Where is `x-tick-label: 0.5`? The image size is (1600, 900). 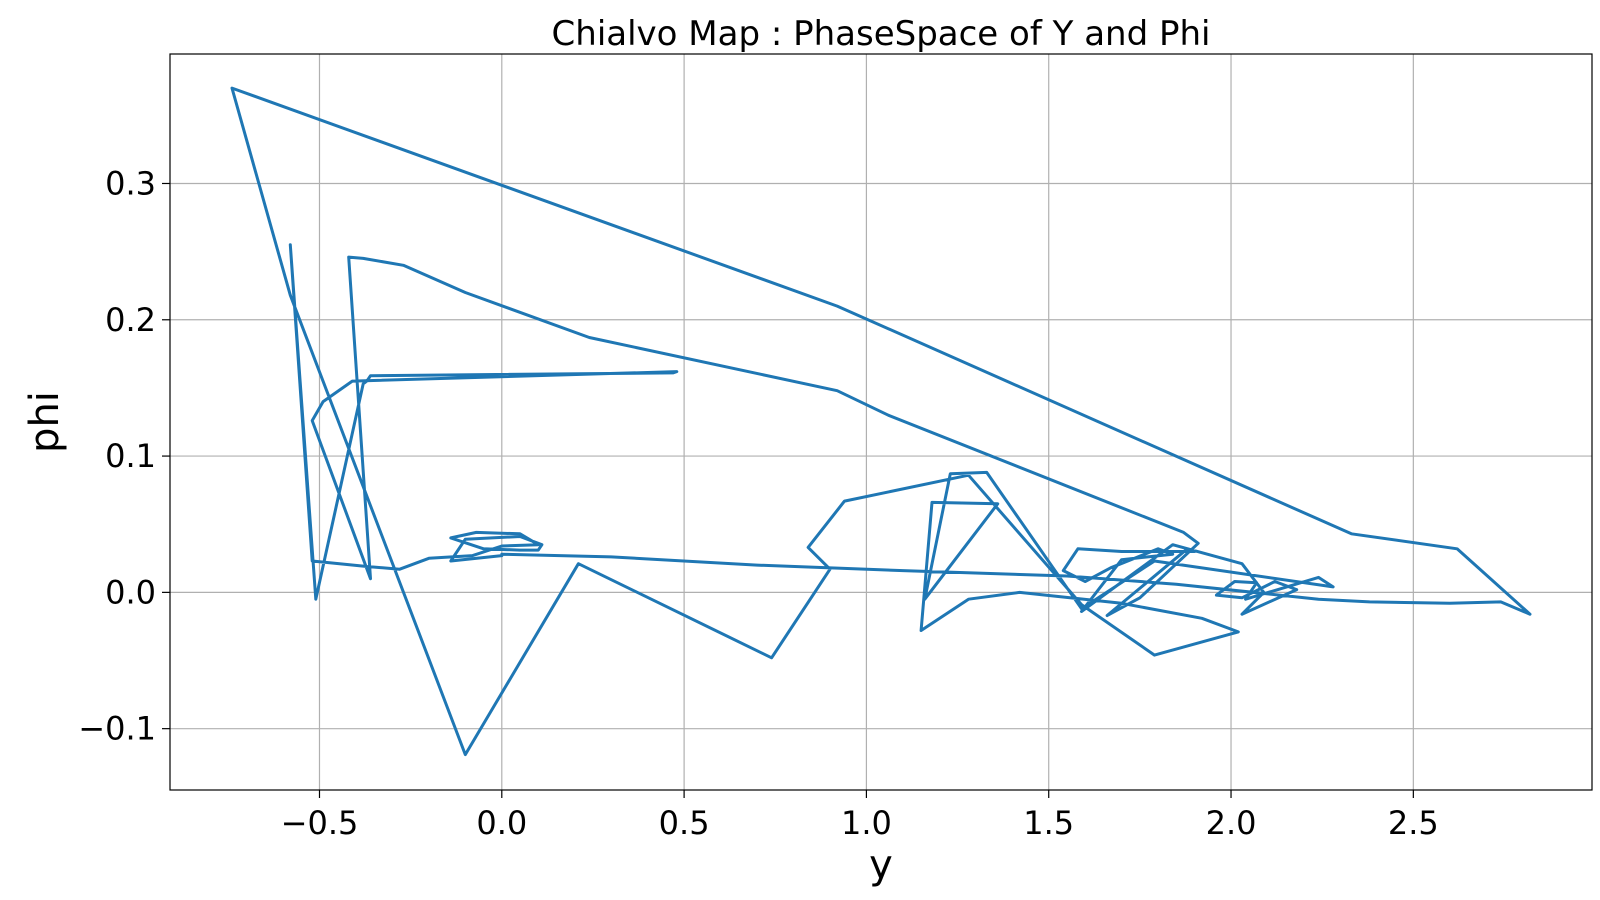
x-tick-label: 0.5 is located at coordinates (684, 823).